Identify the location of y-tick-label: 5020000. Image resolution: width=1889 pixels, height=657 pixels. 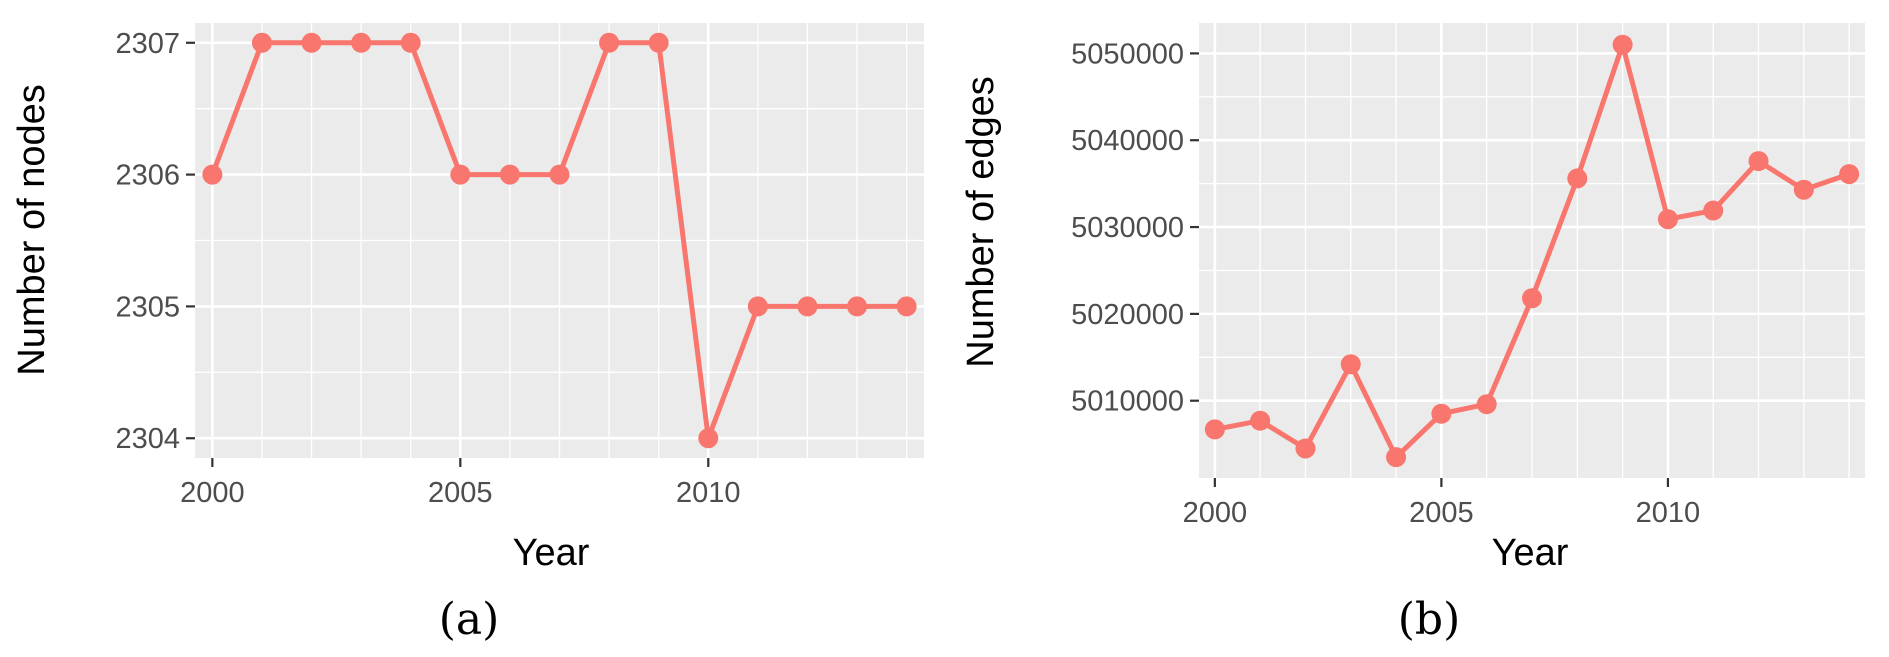
(1127, 315).